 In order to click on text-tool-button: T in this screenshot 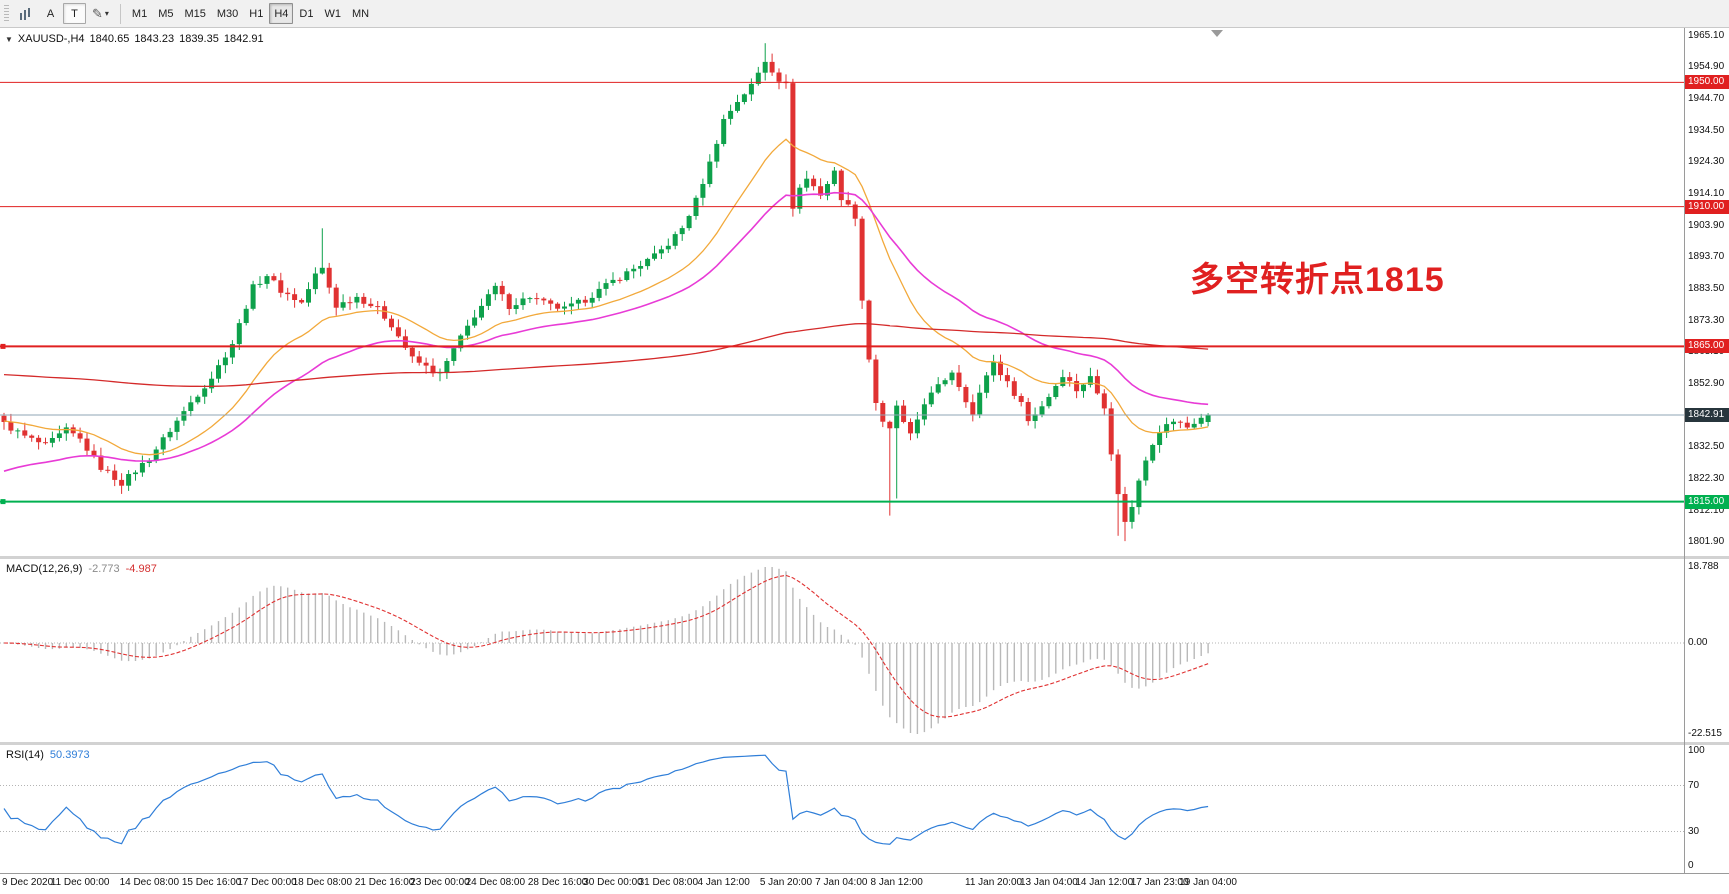, I will do `click(74, 13)`.